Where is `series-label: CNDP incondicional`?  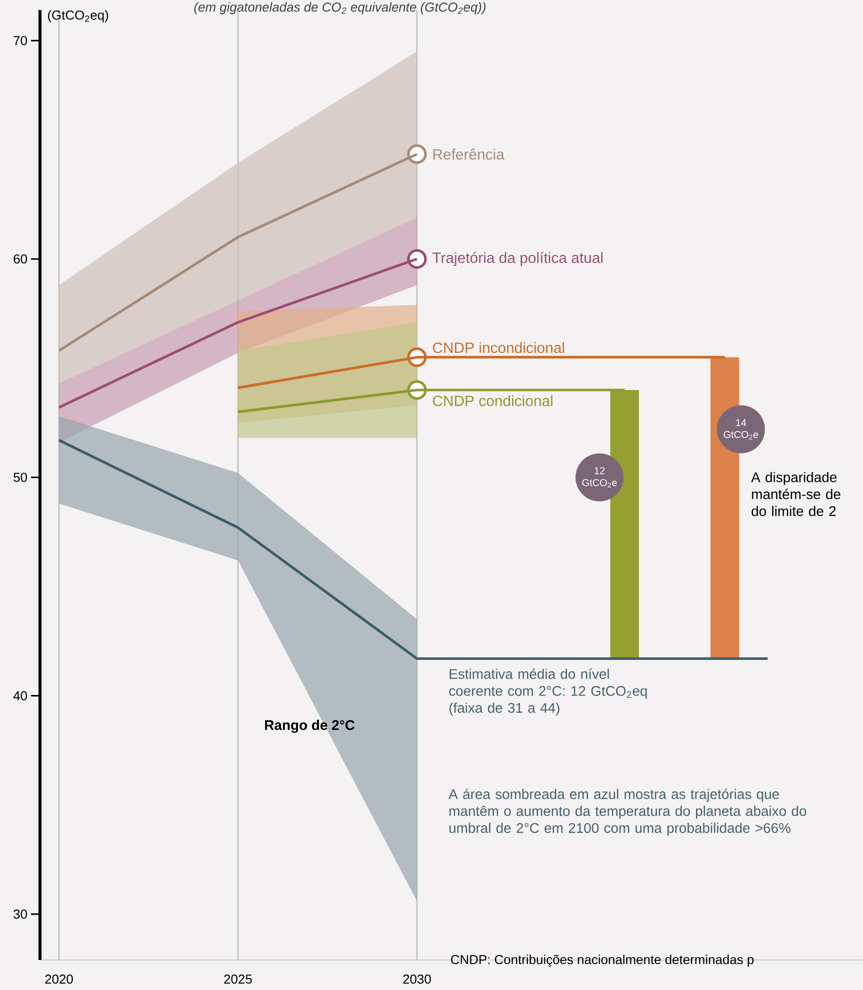 series-label: CNDP incondicional is located at coordinates (498, 348).